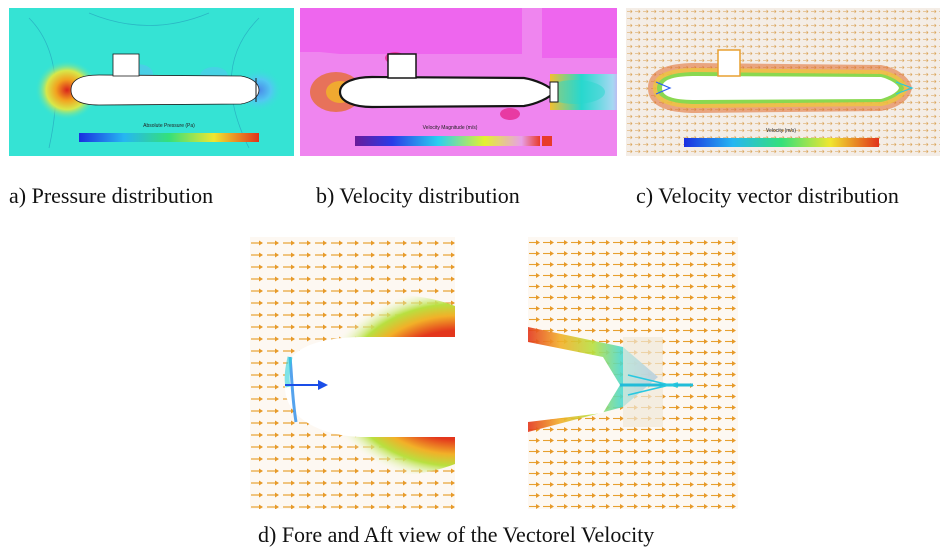 The width and height of the screenshot is (940, 553). Describe the element at coordinates (111, 195) in the screenshot. I see `caption-pressure-distribution: a) Pressure distribution` at that location.